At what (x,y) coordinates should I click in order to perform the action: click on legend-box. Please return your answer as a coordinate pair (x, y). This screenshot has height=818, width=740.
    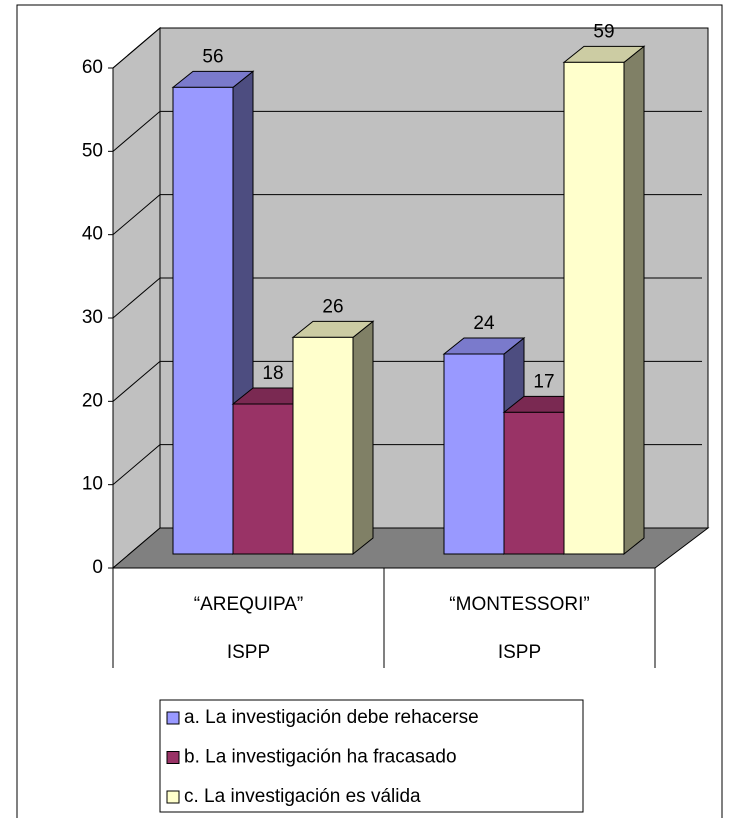
    Looking at the image, I should click on (371, 756).